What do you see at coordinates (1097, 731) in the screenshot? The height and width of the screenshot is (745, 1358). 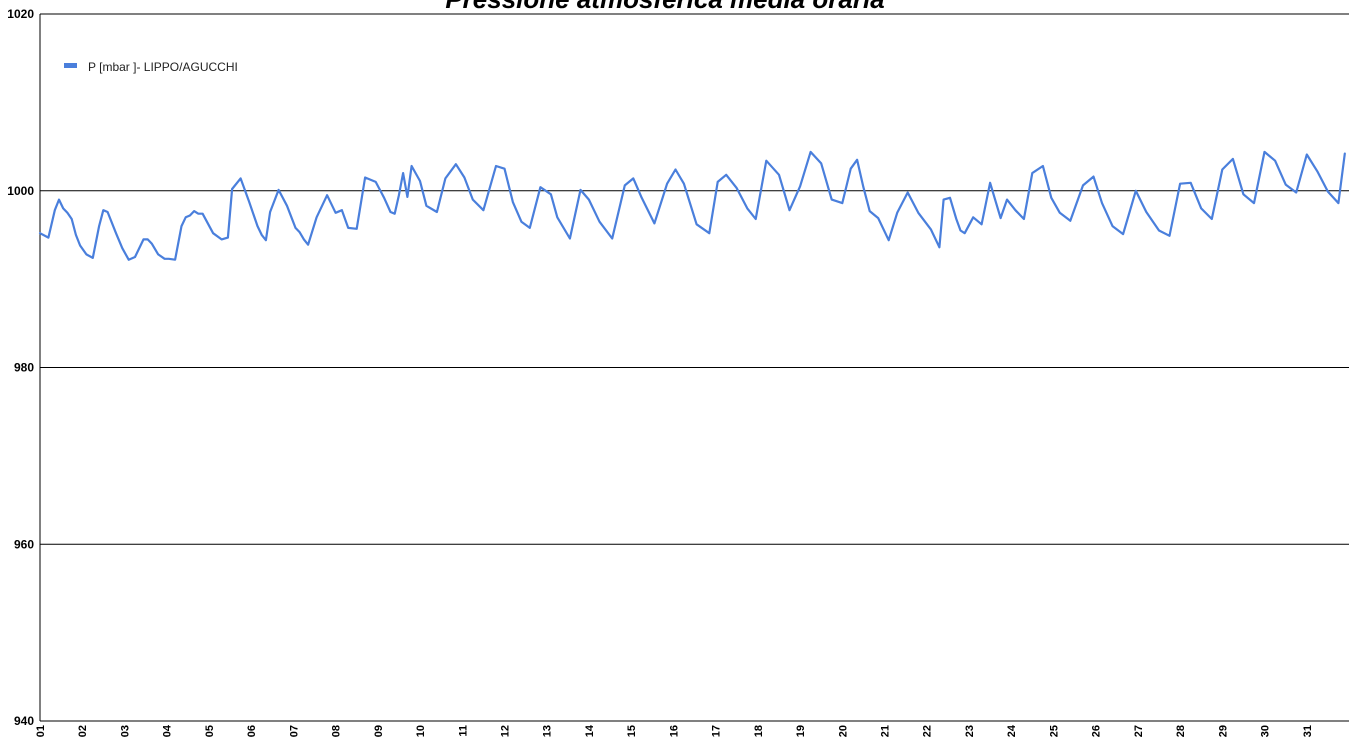 I see `x-tick-label: 26` at bounding box center [1097, 731].